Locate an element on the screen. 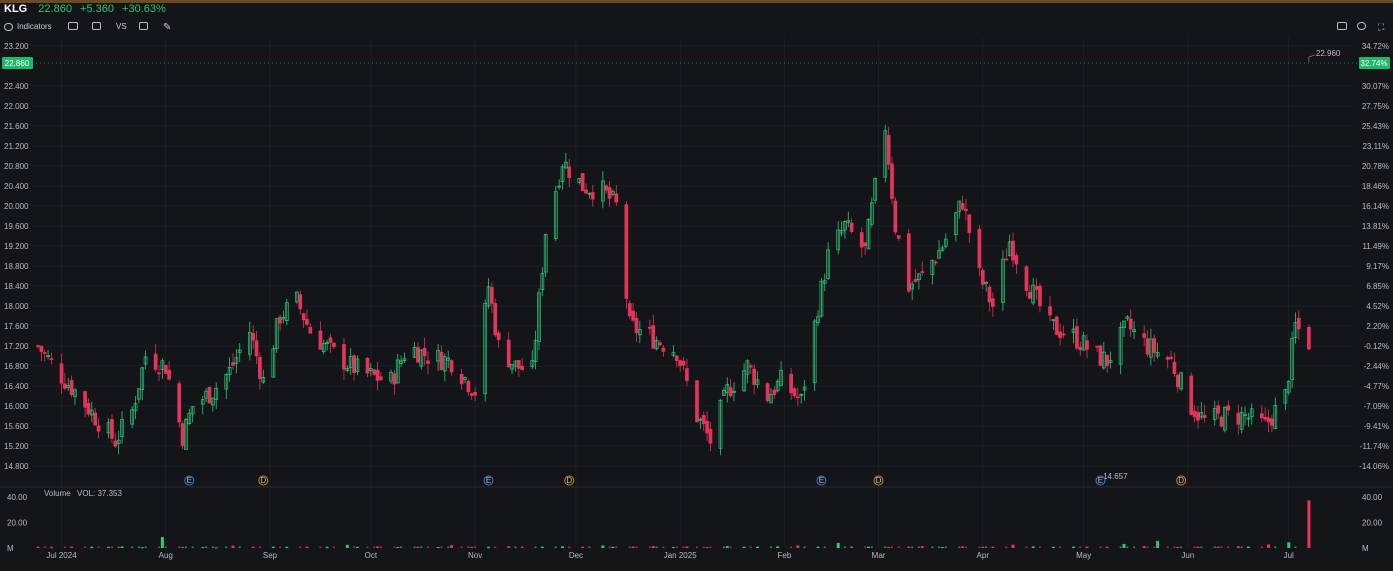 This screenshot has height=571, width=1393. candle-type-button is located at coordinates (73, 26).